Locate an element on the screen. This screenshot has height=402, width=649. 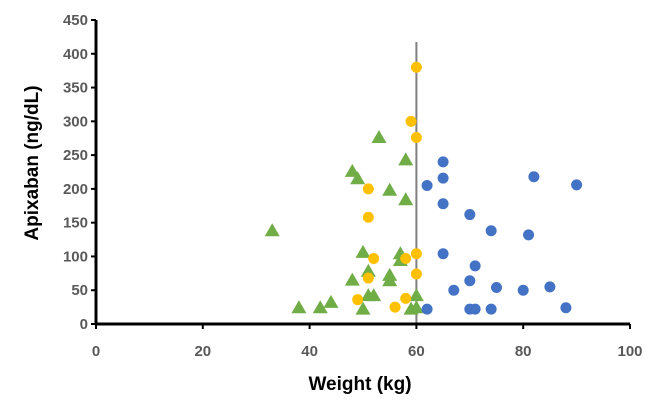
y-axis-title: Apixaban (ng/dL) is located at coordinates (32, 162).